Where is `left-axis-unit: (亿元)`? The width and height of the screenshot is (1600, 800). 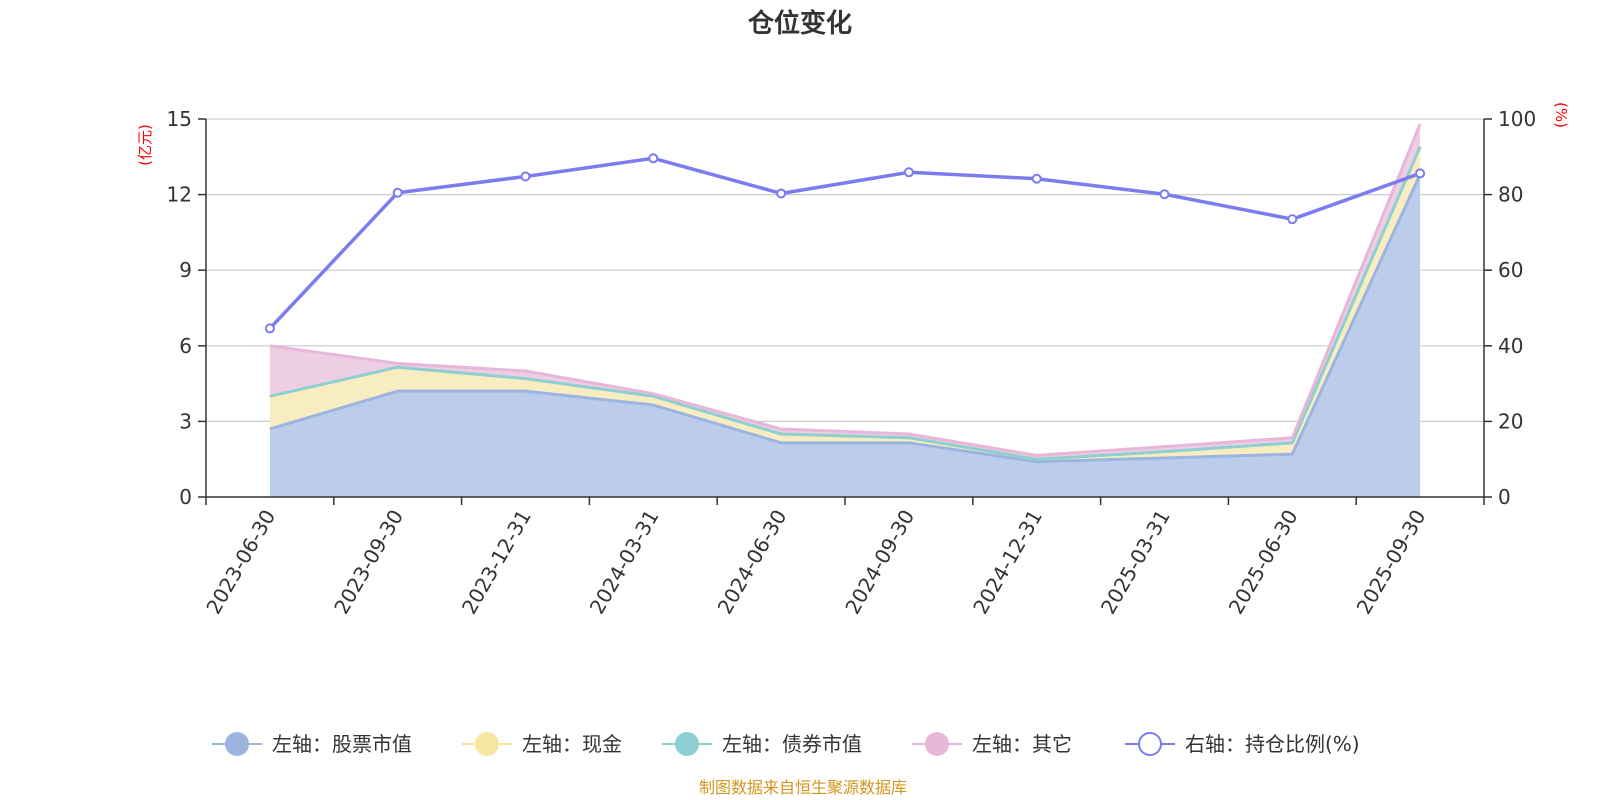 left-axis-unit: (亿元) is located at coordinates (145, 145).